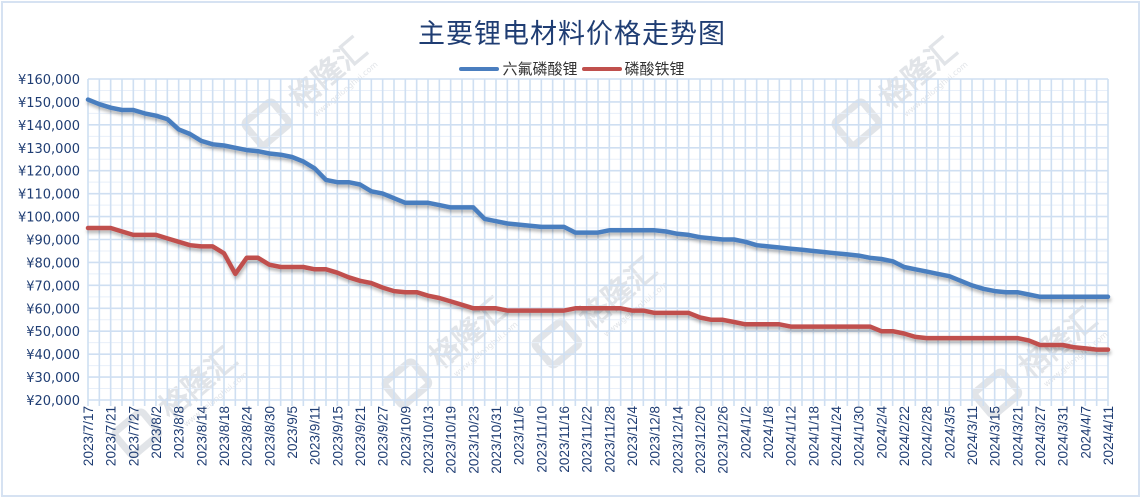  What do you see at coordinates (745, 432) in the screenshot?
I see `x-tick-label: 2024/1/2` at bounding box center [745, 432].